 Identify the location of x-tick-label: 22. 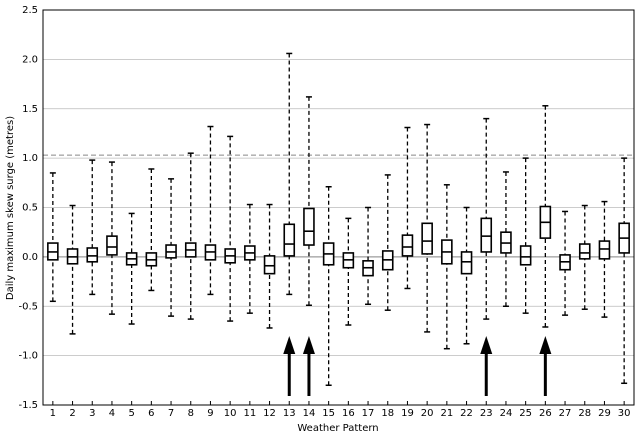
(466, 413).